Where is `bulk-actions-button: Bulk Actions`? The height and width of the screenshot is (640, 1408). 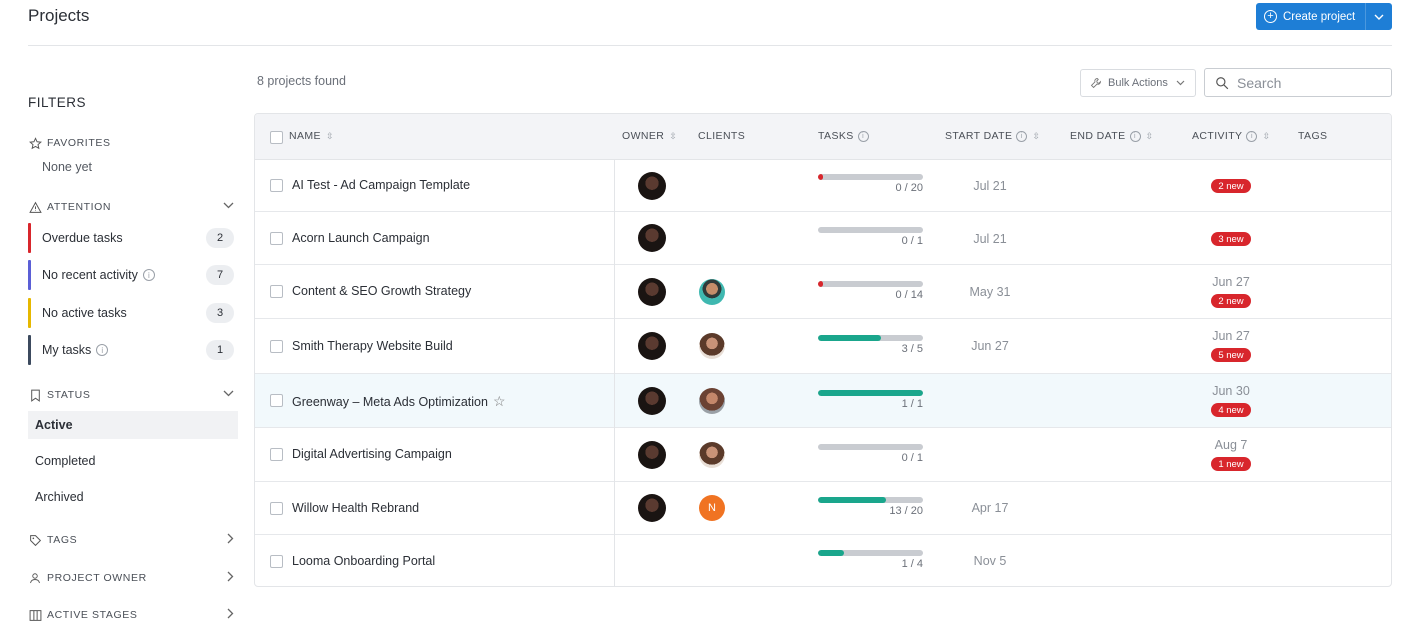
bulk-actions-button: Bulk Actions is located at coordinates (1138, 83).